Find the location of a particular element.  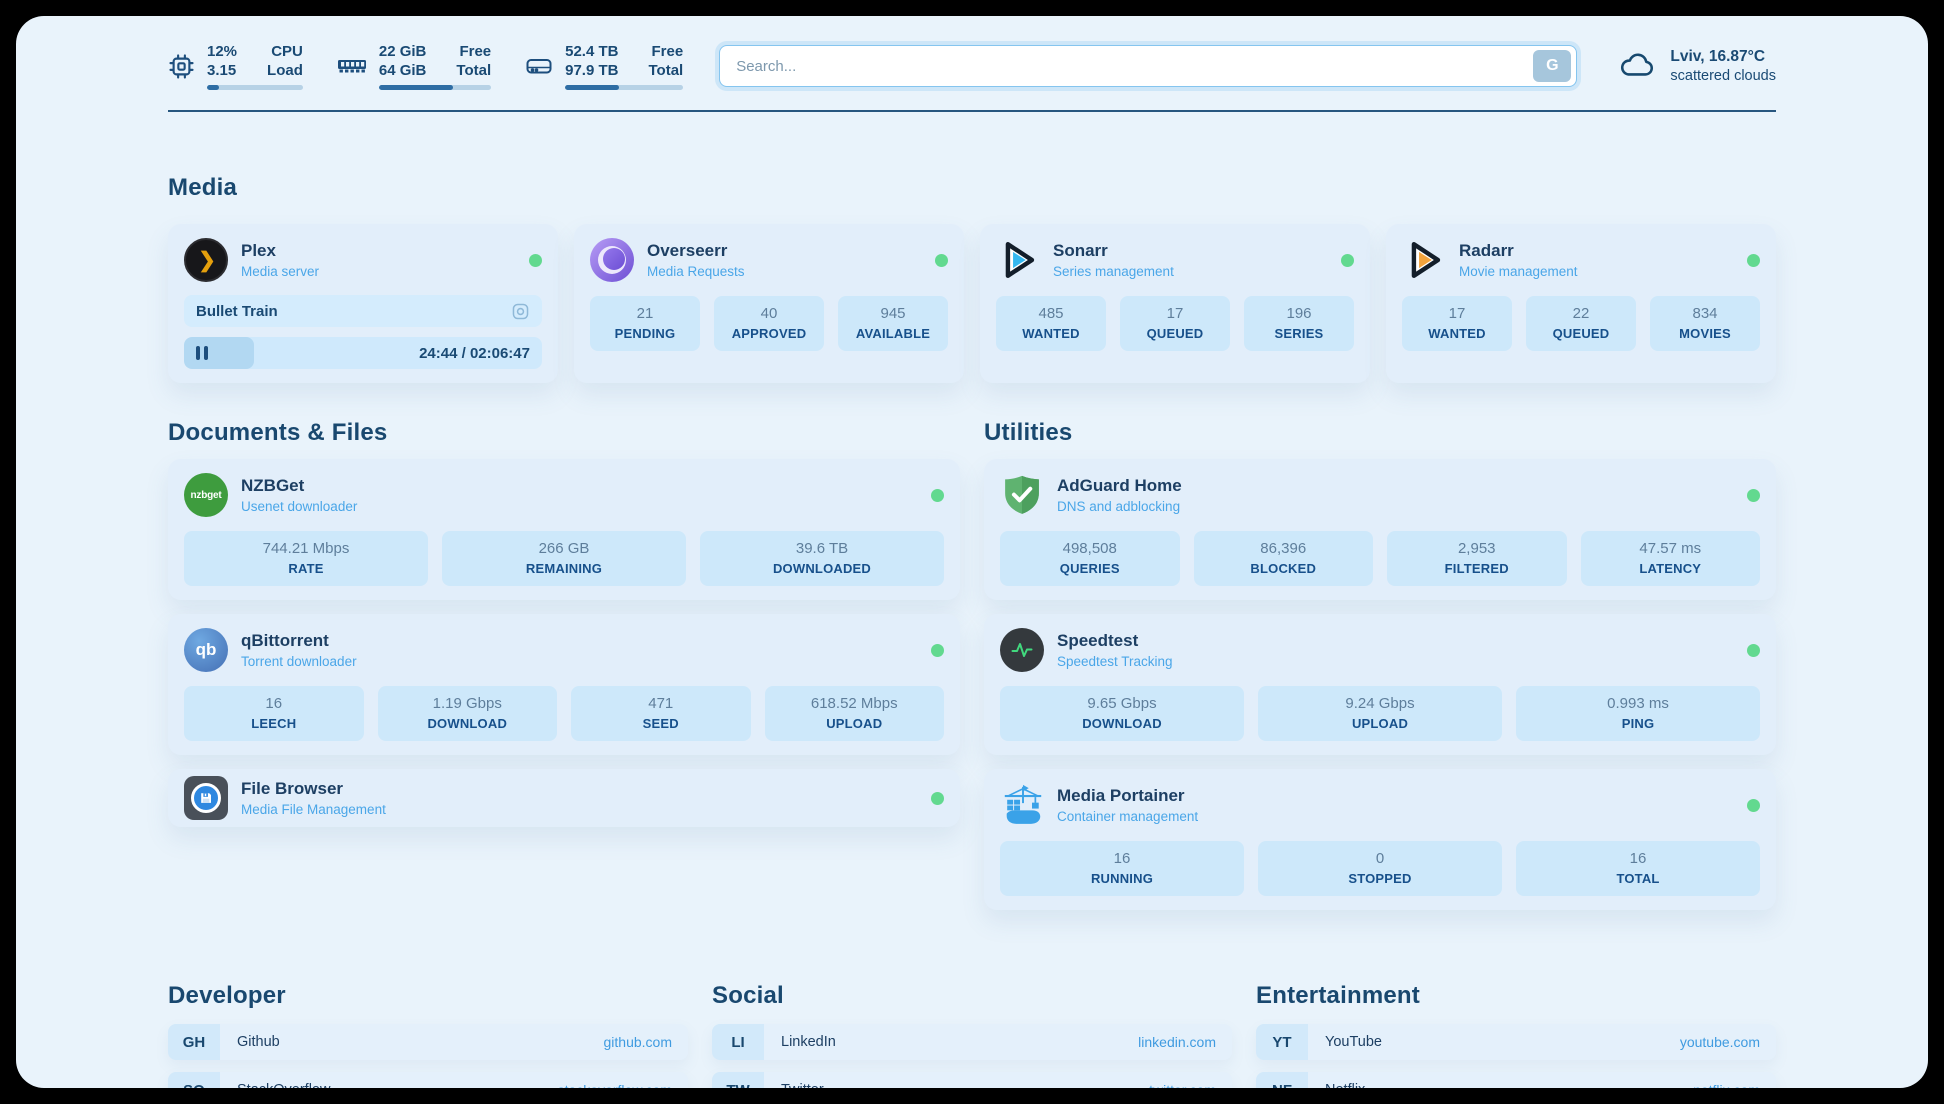

app-titles: Overseerr Media Requests is located at coordinates (696, 260).